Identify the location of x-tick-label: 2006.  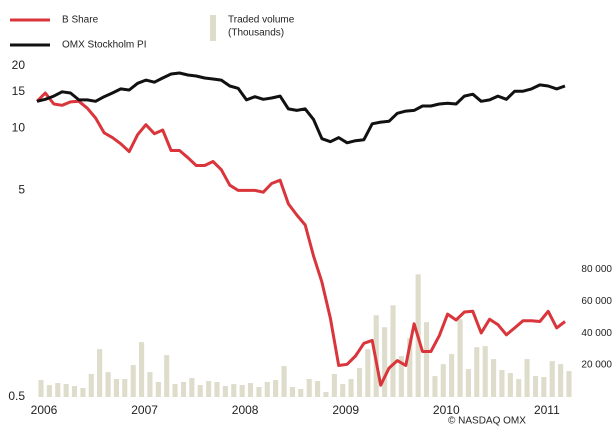
(44, 410).